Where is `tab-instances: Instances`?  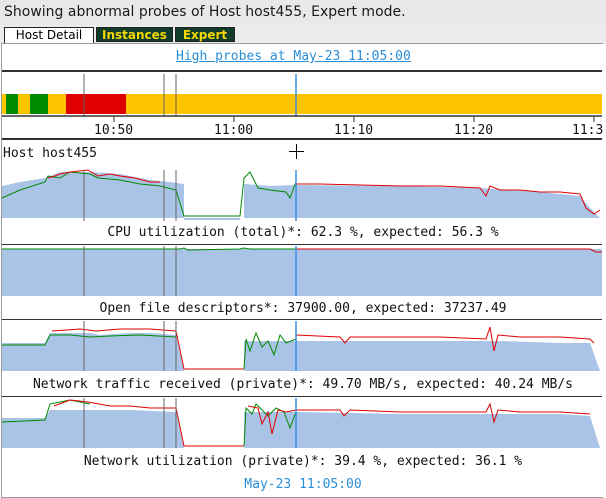
tab-instances: Instances is located at coordinates (134, 34).